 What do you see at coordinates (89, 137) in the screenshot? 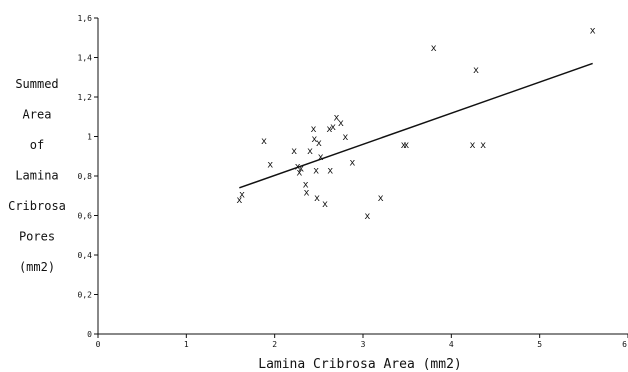
I see `y-tick-label: 1` at bounding box center [89, 137].